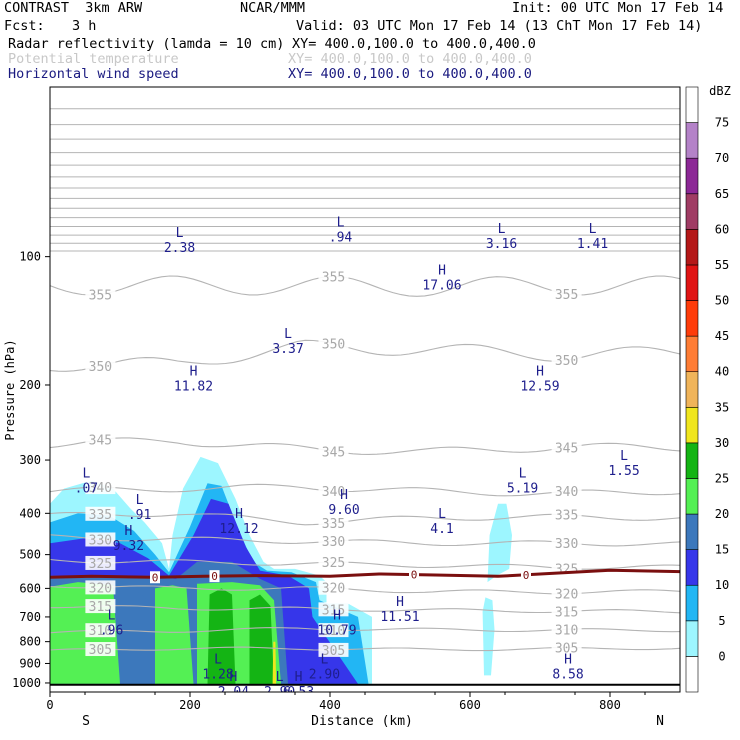 The height and width of the screenshot is (740, 740). Describe the element at coordinates (720, 91) in the screenshot. I see `colorbar-unit: dBZ` at that location.